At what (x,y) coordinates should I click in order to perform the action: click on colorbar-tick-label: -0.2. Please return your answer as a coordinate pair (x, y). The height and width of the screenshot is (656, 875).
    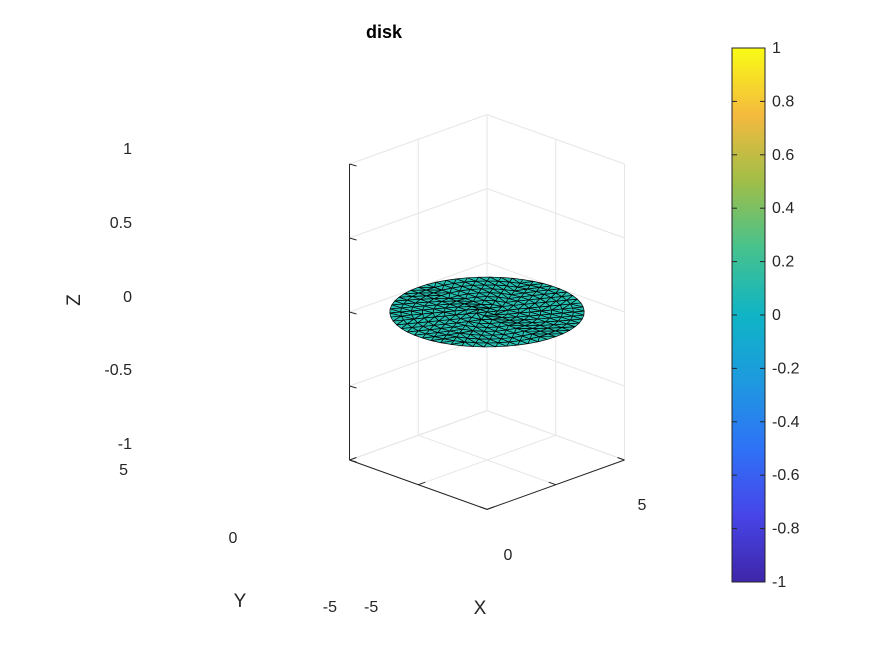
    Looking at the image, I should click on (786, 368).